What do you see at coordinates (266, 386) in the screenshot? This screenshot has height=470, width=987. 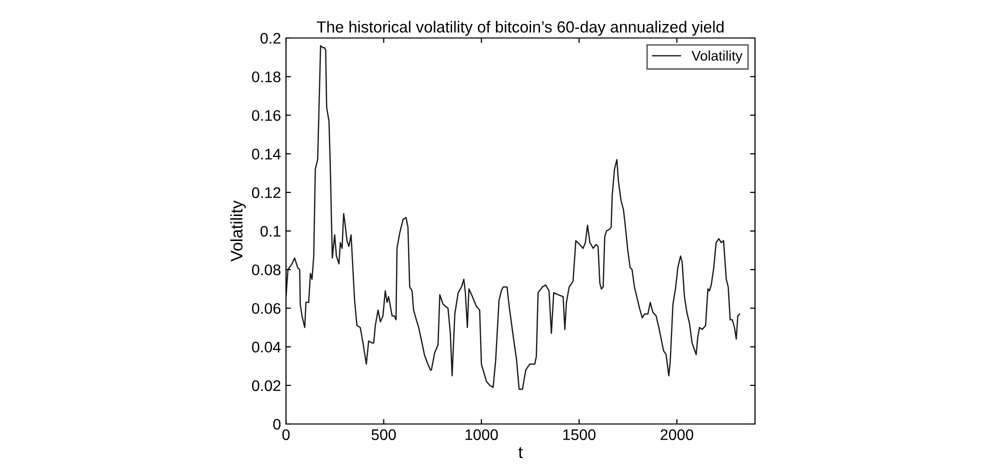 I see `y-tick-label: 0.02` at bounding box center [266, 386].